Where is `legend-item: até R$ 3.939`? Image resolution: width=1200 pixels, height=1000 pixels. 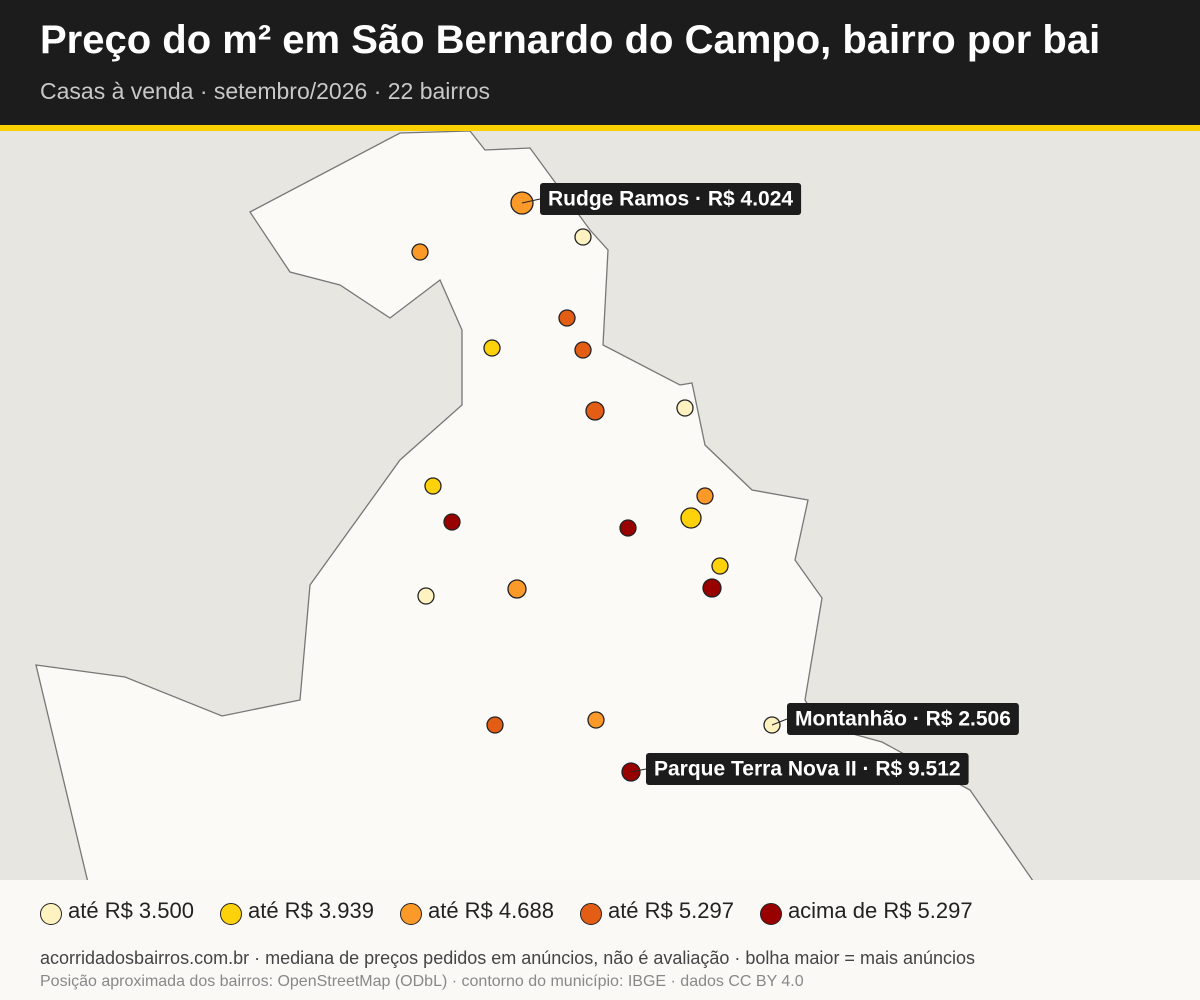 legend-item: até R$ 3.939 is located at coordinates (296, 911).